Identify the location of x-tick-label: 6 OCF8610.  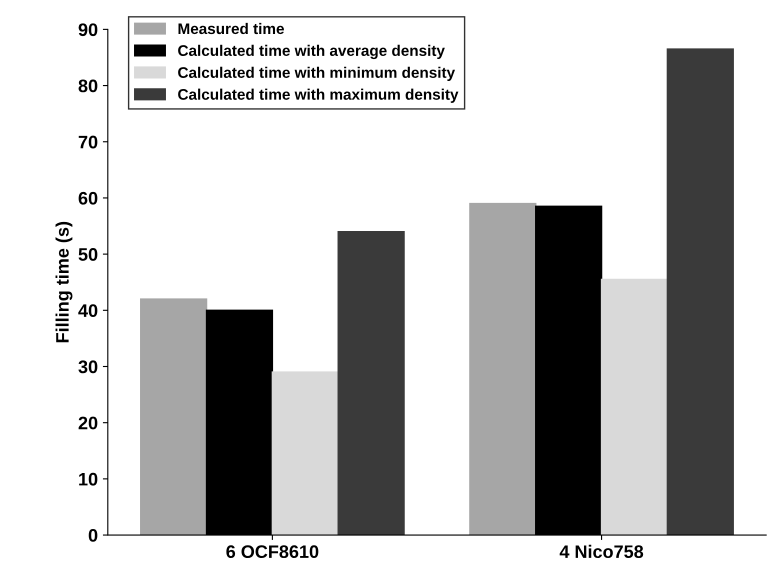
(272, 551).